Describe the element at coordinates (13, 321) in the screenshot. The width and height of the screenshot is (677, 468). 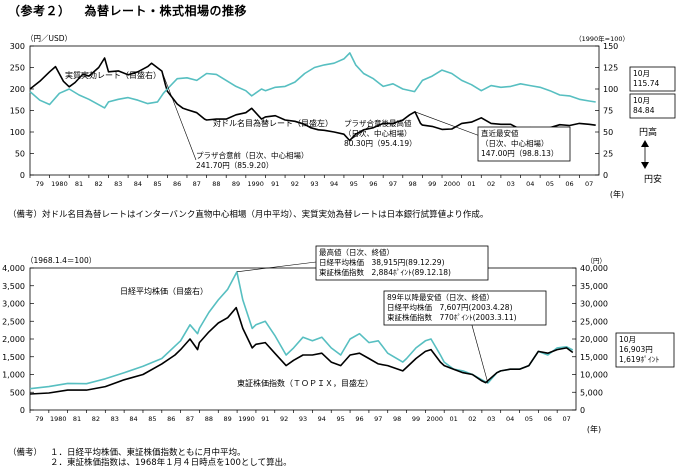
I see `chart2-left-tick-label: 2,500` at that location.